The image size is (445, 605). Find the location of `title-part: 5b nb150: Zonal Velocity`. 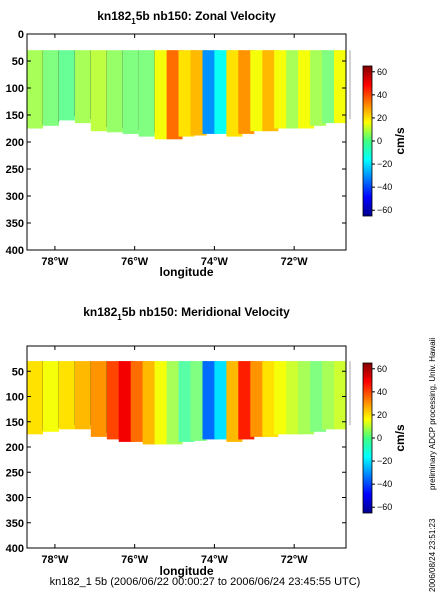

title-part: 5b nb150: Zonal Velocity is located at coordinates (206, 16).